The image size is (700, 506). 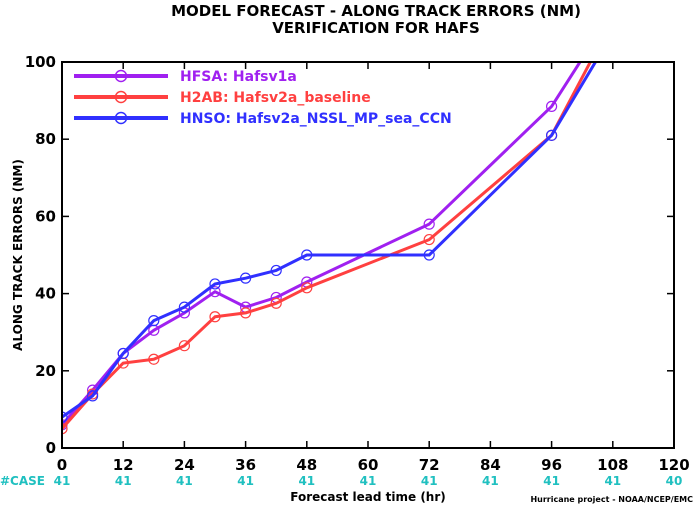 I want to click on y-tick-label: 20, so click(x=45, y=371).